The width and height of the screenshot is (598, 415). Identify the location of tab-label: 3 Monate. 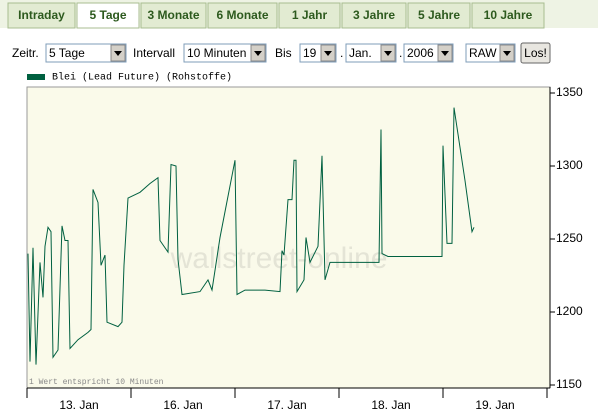
(173, 15).